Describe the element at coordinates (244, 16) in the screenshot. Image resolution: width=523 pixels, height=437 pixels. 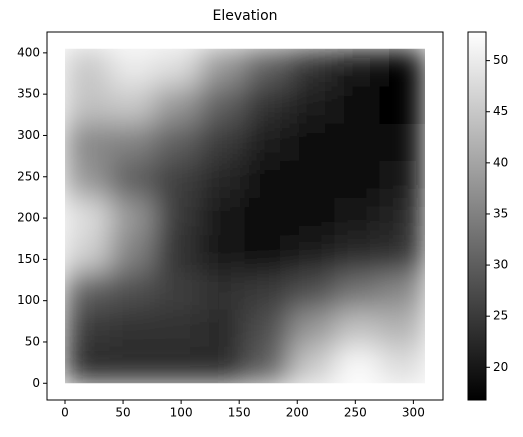
I see `chart-title: Elevation` at that location.